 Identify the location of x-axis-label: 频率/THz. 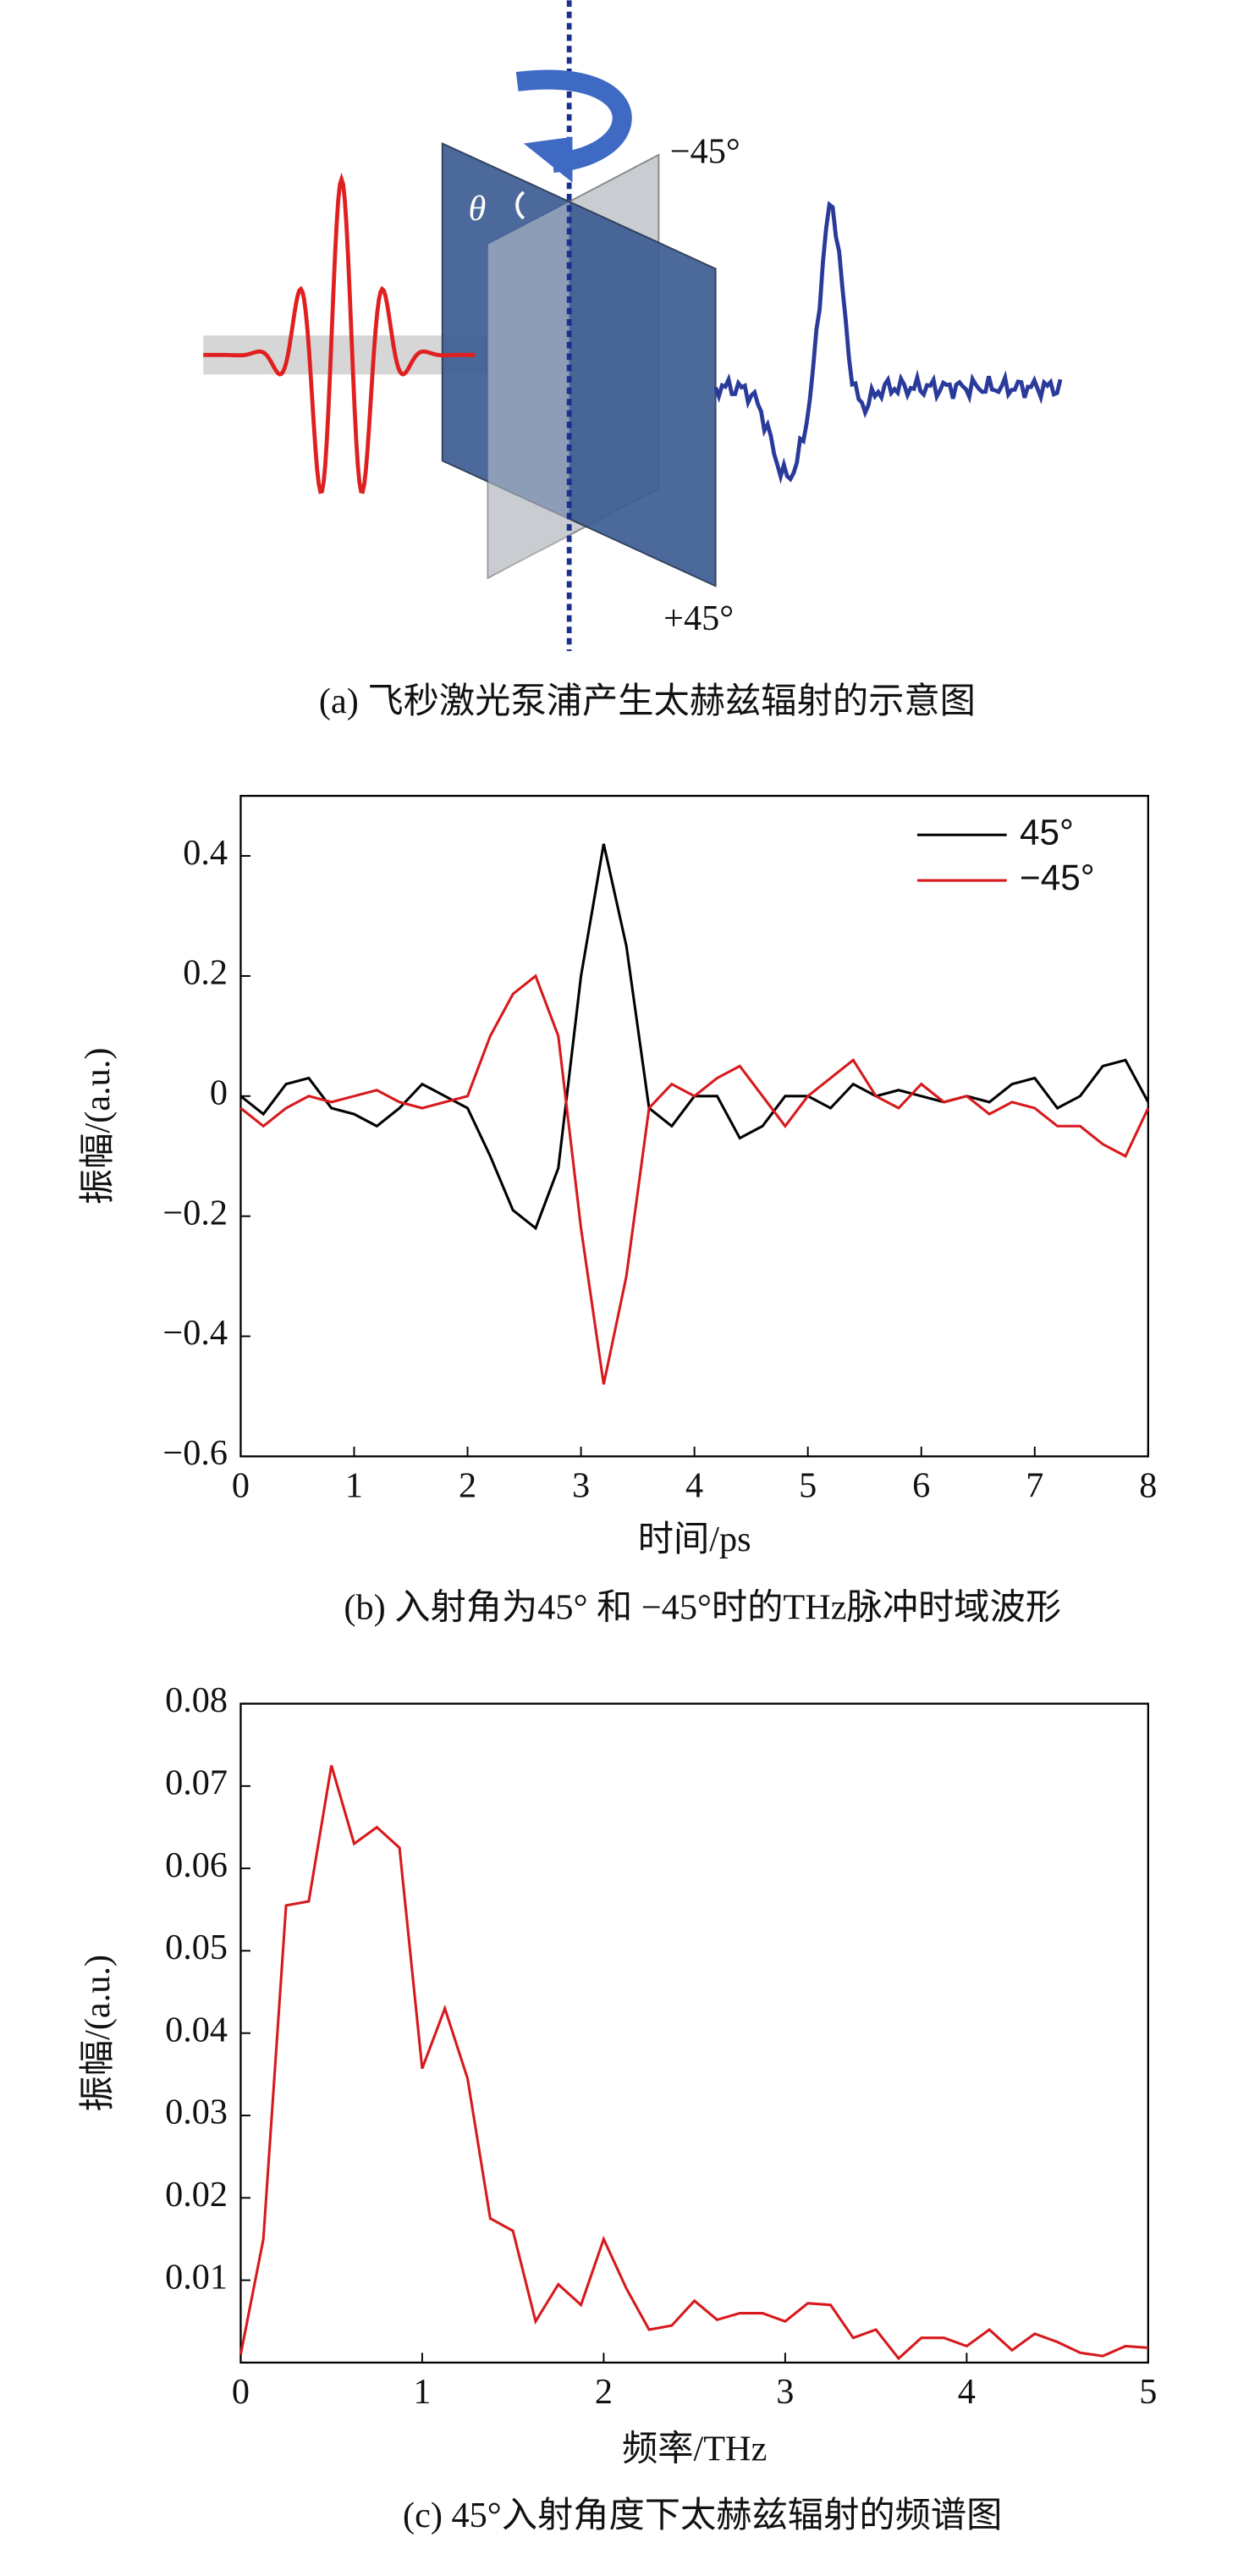
(695, 2448).